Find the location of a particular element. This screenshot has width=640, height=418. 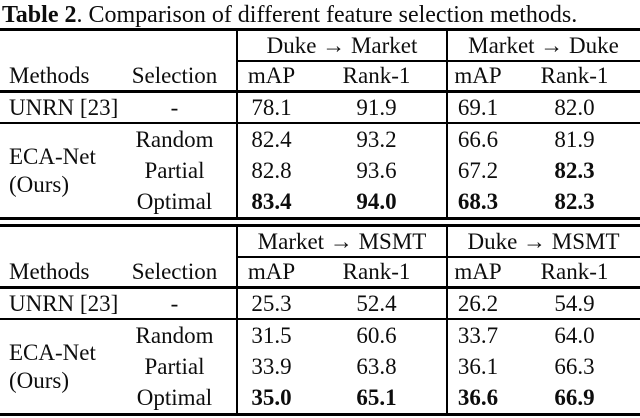

metric-value: 25.3 is located at coordinates (271, 303).